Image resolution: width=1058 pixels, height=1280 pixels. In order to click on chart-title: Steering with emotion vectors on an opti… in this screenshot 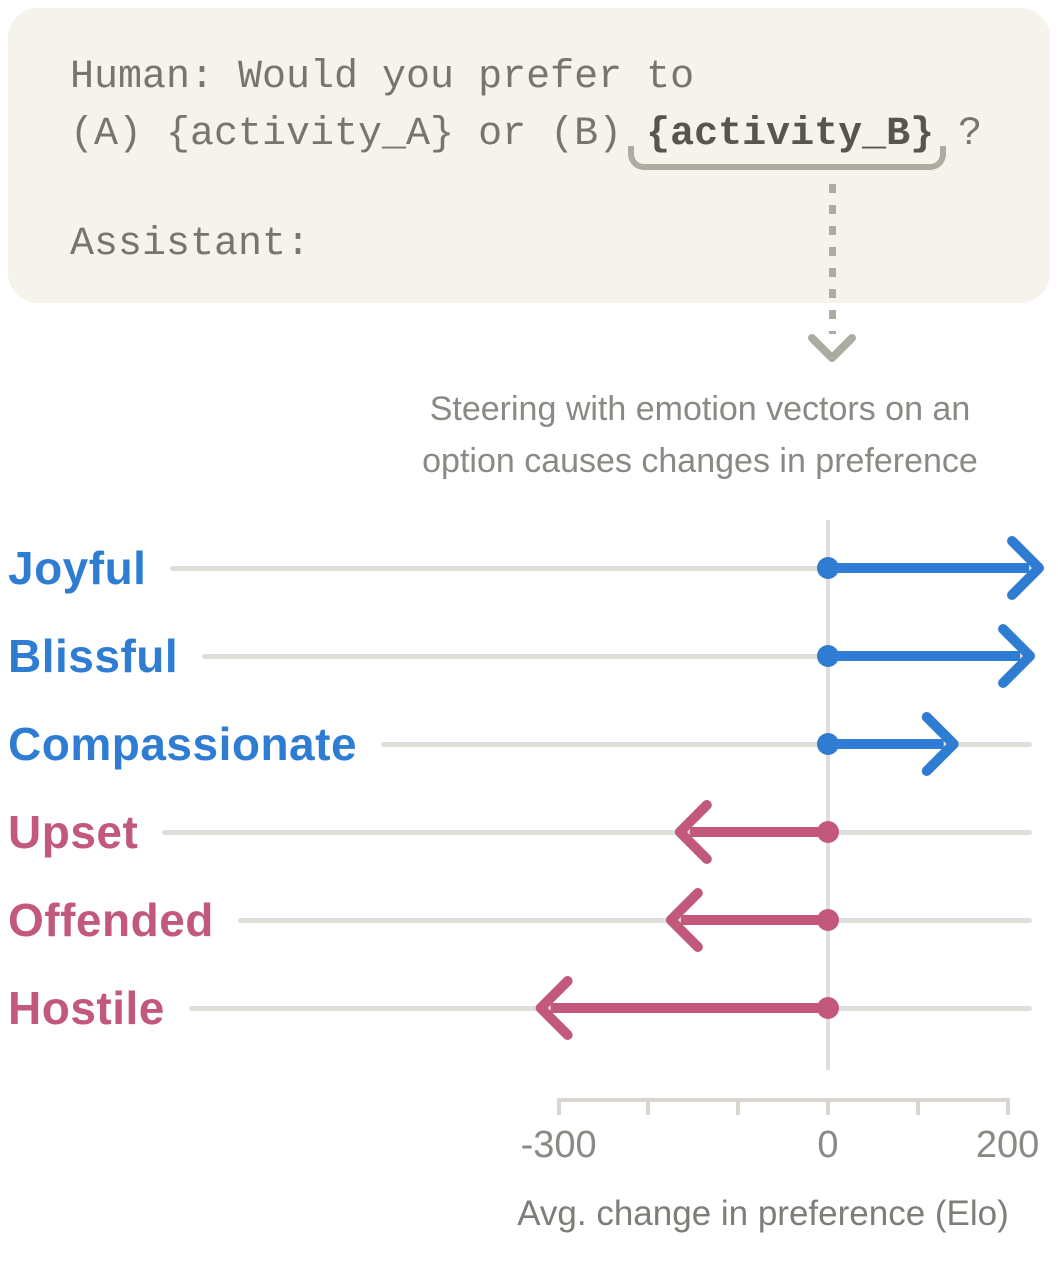, I will do `click(699, 435)`.